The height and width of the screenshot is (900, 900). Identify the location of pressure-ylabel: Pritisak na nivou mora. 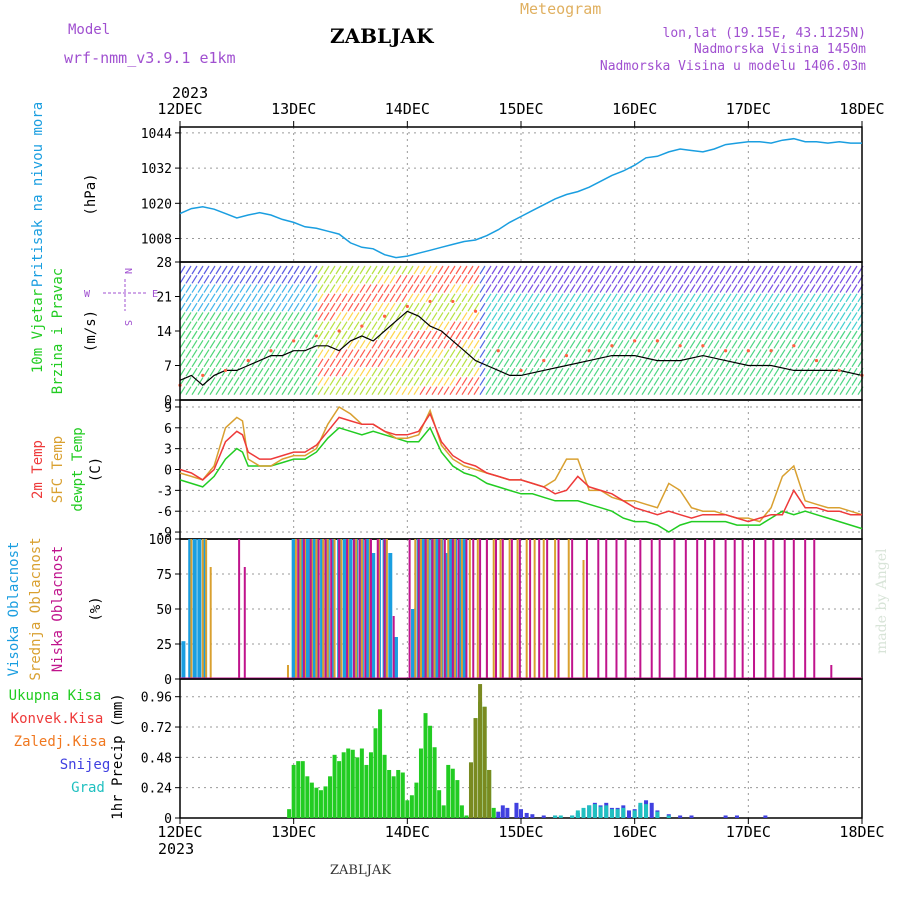
(38, 194).